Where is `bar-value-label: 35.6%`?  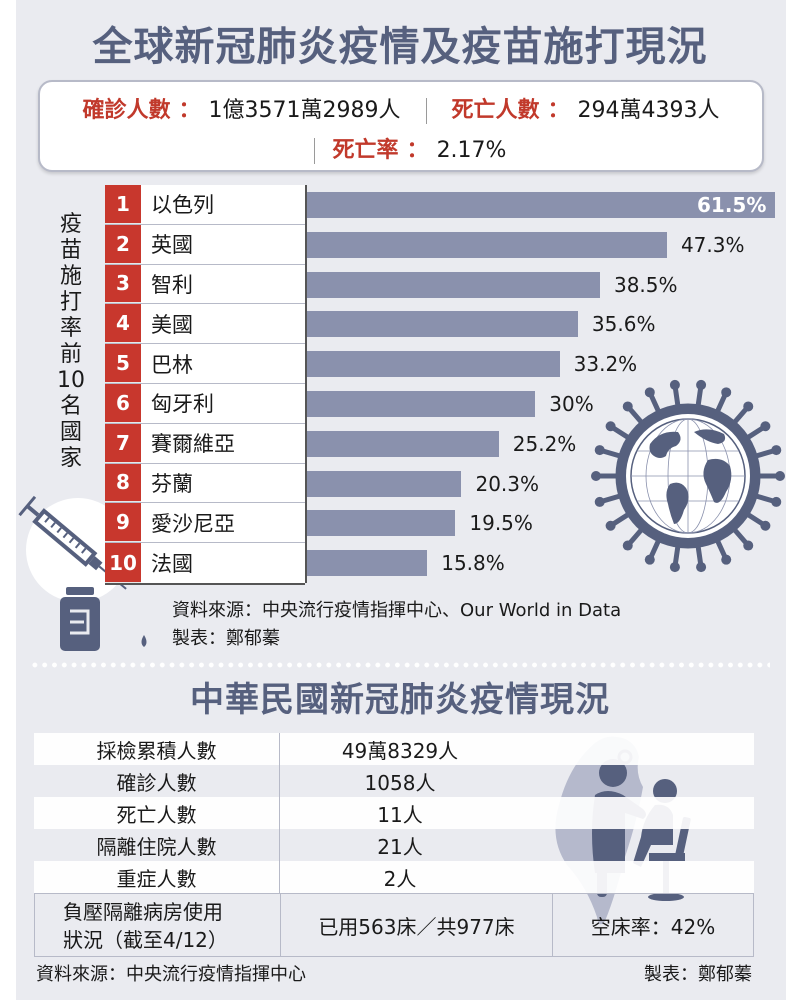
bar-value-label: 35.6% is located at coordinates (623, 324).